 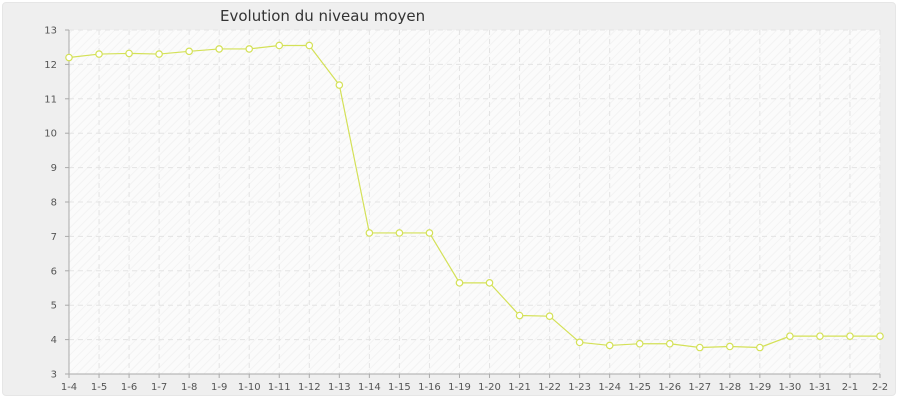 I want to click on x-tick-label: 1-10, so click(x=249, y=387).